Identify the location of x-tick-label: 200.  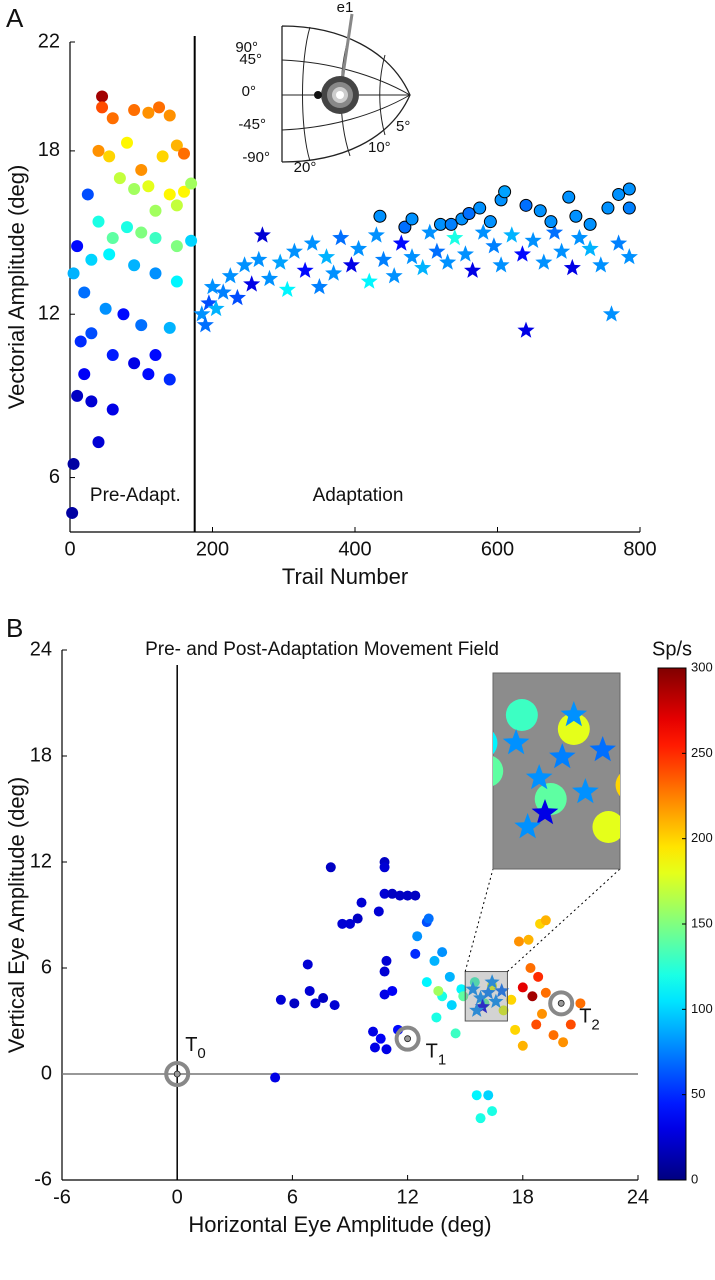
(212, 549).